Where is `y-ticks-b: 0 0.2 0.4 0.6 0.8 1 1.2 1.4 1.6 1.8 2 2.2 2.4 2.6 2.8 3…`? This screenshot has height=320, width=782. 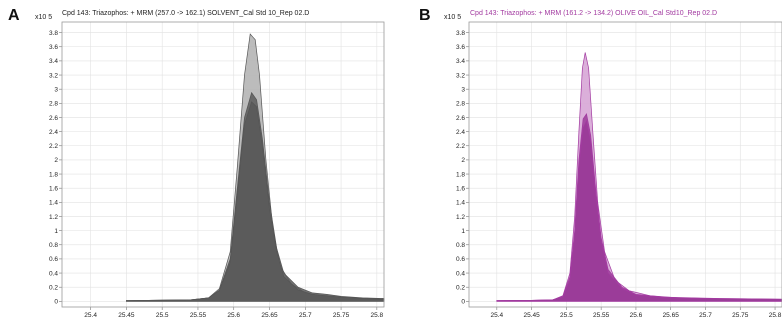
y-ticks-b: 0 0.2 0.4 0.6 0.8 1 1.2 1.4 1.6 1.8 2 2.2 2.4 2.6 2.8 3… is located at coordinates (462, 168).